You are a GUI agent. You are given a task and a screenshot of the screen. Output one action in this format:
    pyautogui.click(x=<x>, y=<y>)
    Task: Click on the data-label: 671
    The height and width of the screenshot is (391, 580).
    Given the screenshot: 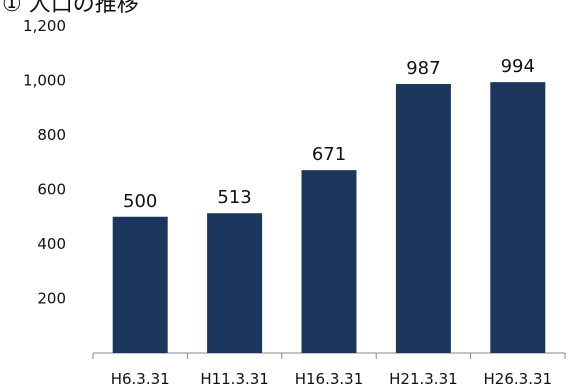 What is the action you would take?
    pyautogui.click(x=329, y=154)
    